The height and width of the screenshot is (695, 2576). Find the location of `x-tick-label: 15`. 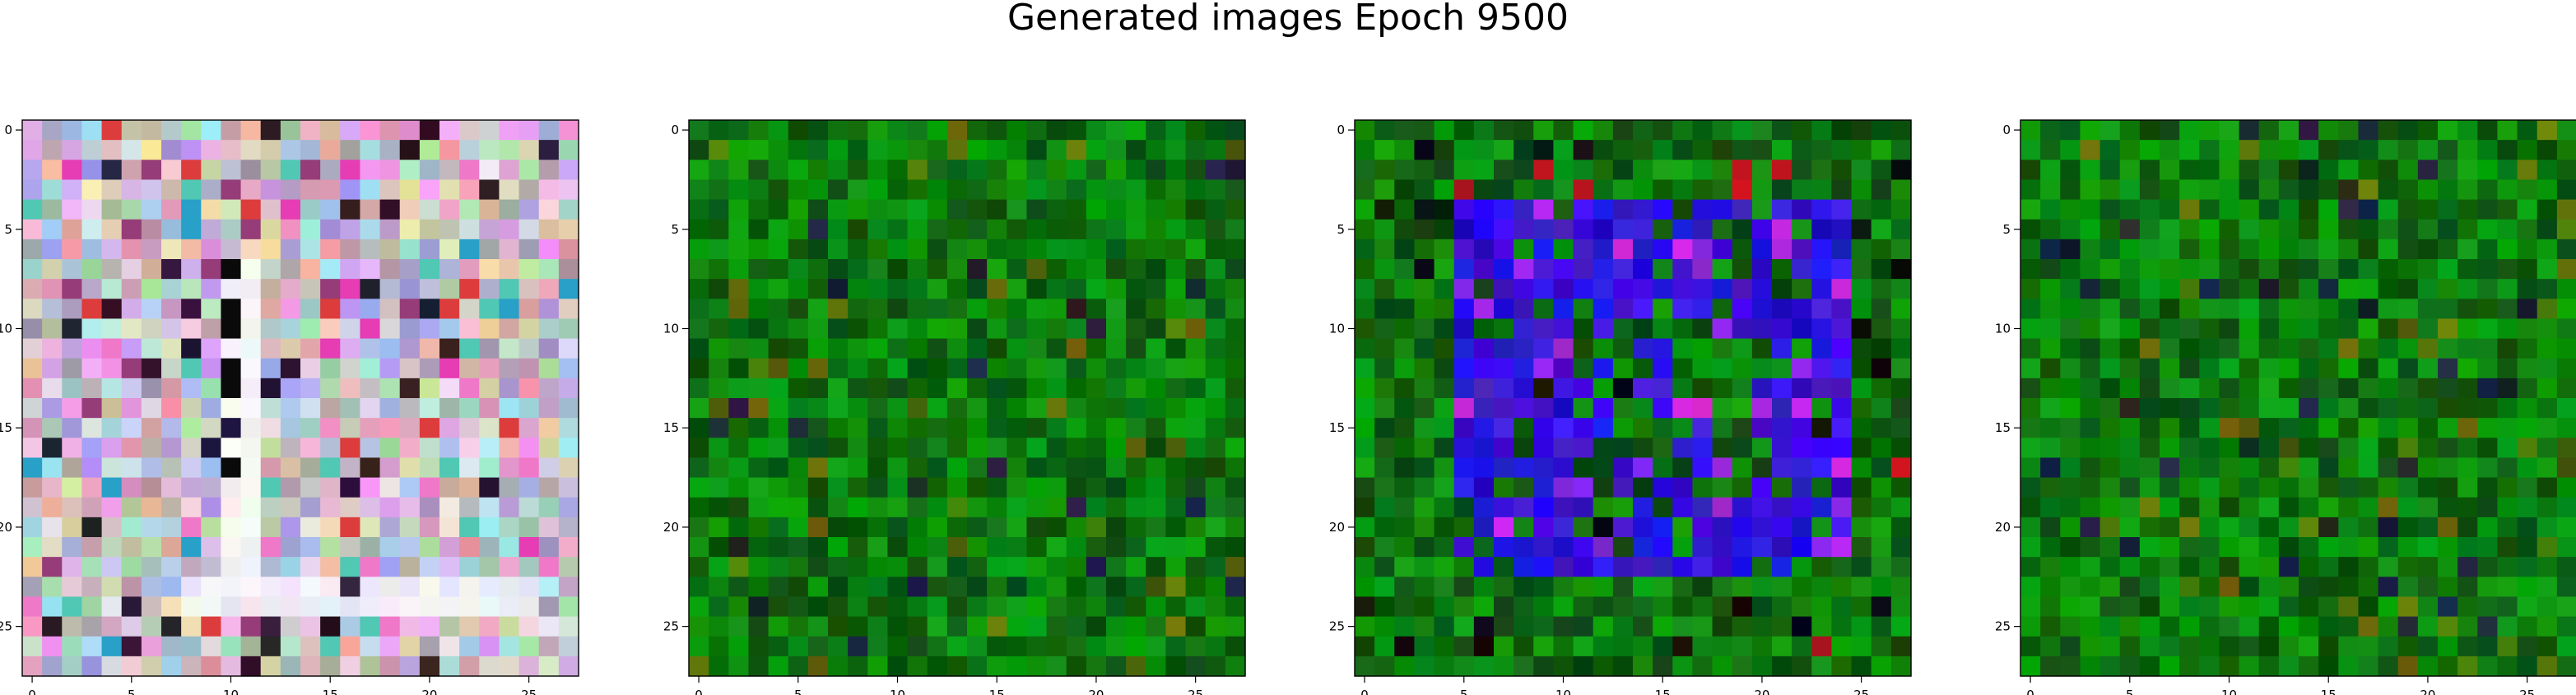

x-tick-label: 15 is located at coordinates (997, 691).